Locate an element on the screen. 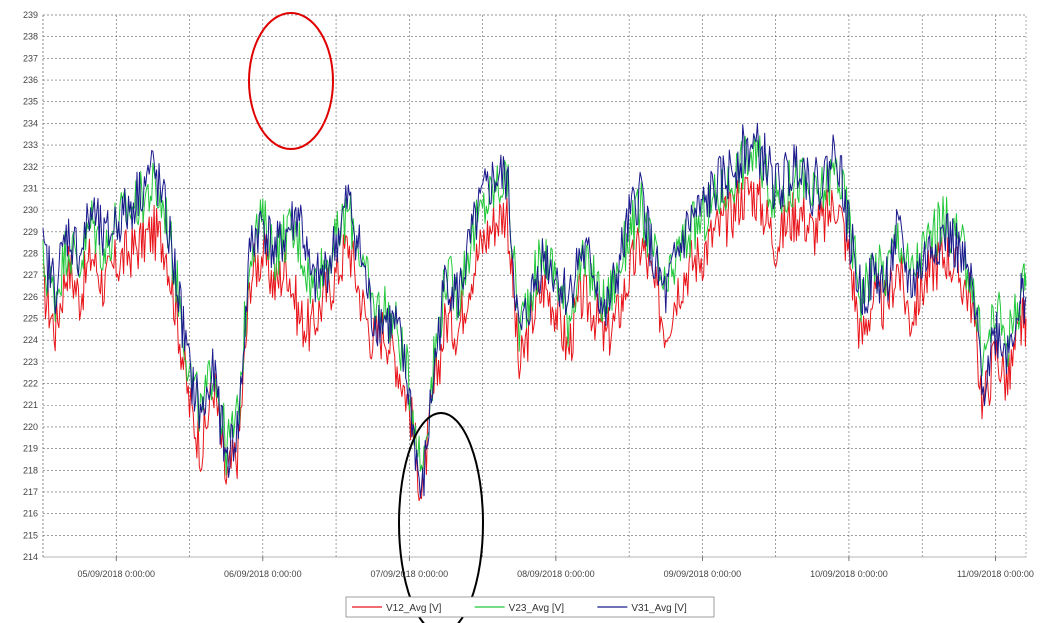  x-tick-label: 07/09/2018 0:00:00 is located at coordinates (410, 574).